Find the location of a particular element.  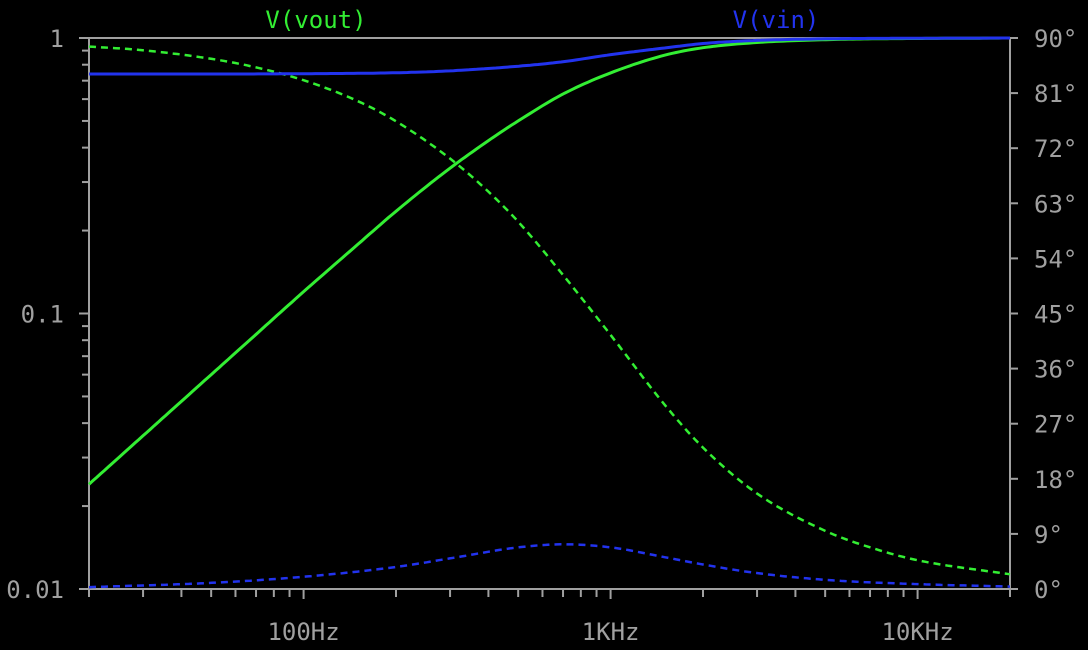

legend-label: V(vin) is located at coordinates (776, 20).